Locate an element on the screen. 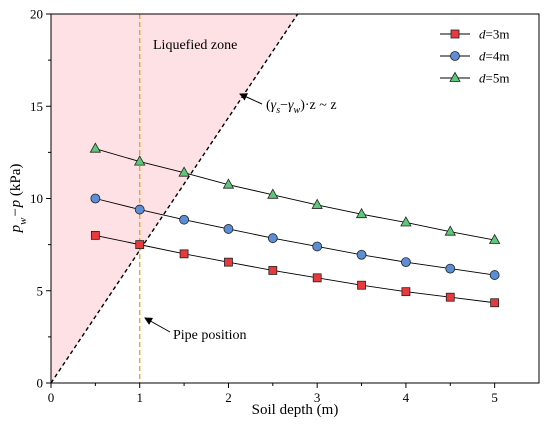 The image size is (550, 426). x-tick-label: 2 is located at coordinates (228, 397).